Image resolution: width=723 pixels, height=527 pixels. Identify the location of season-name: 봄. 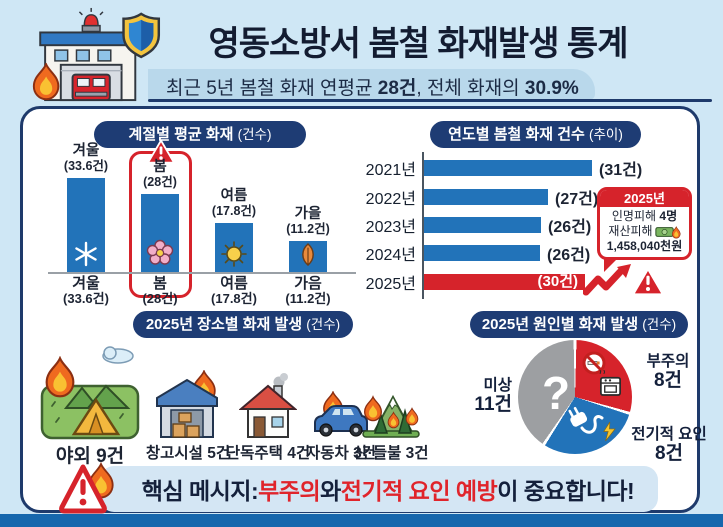
(160, 167).